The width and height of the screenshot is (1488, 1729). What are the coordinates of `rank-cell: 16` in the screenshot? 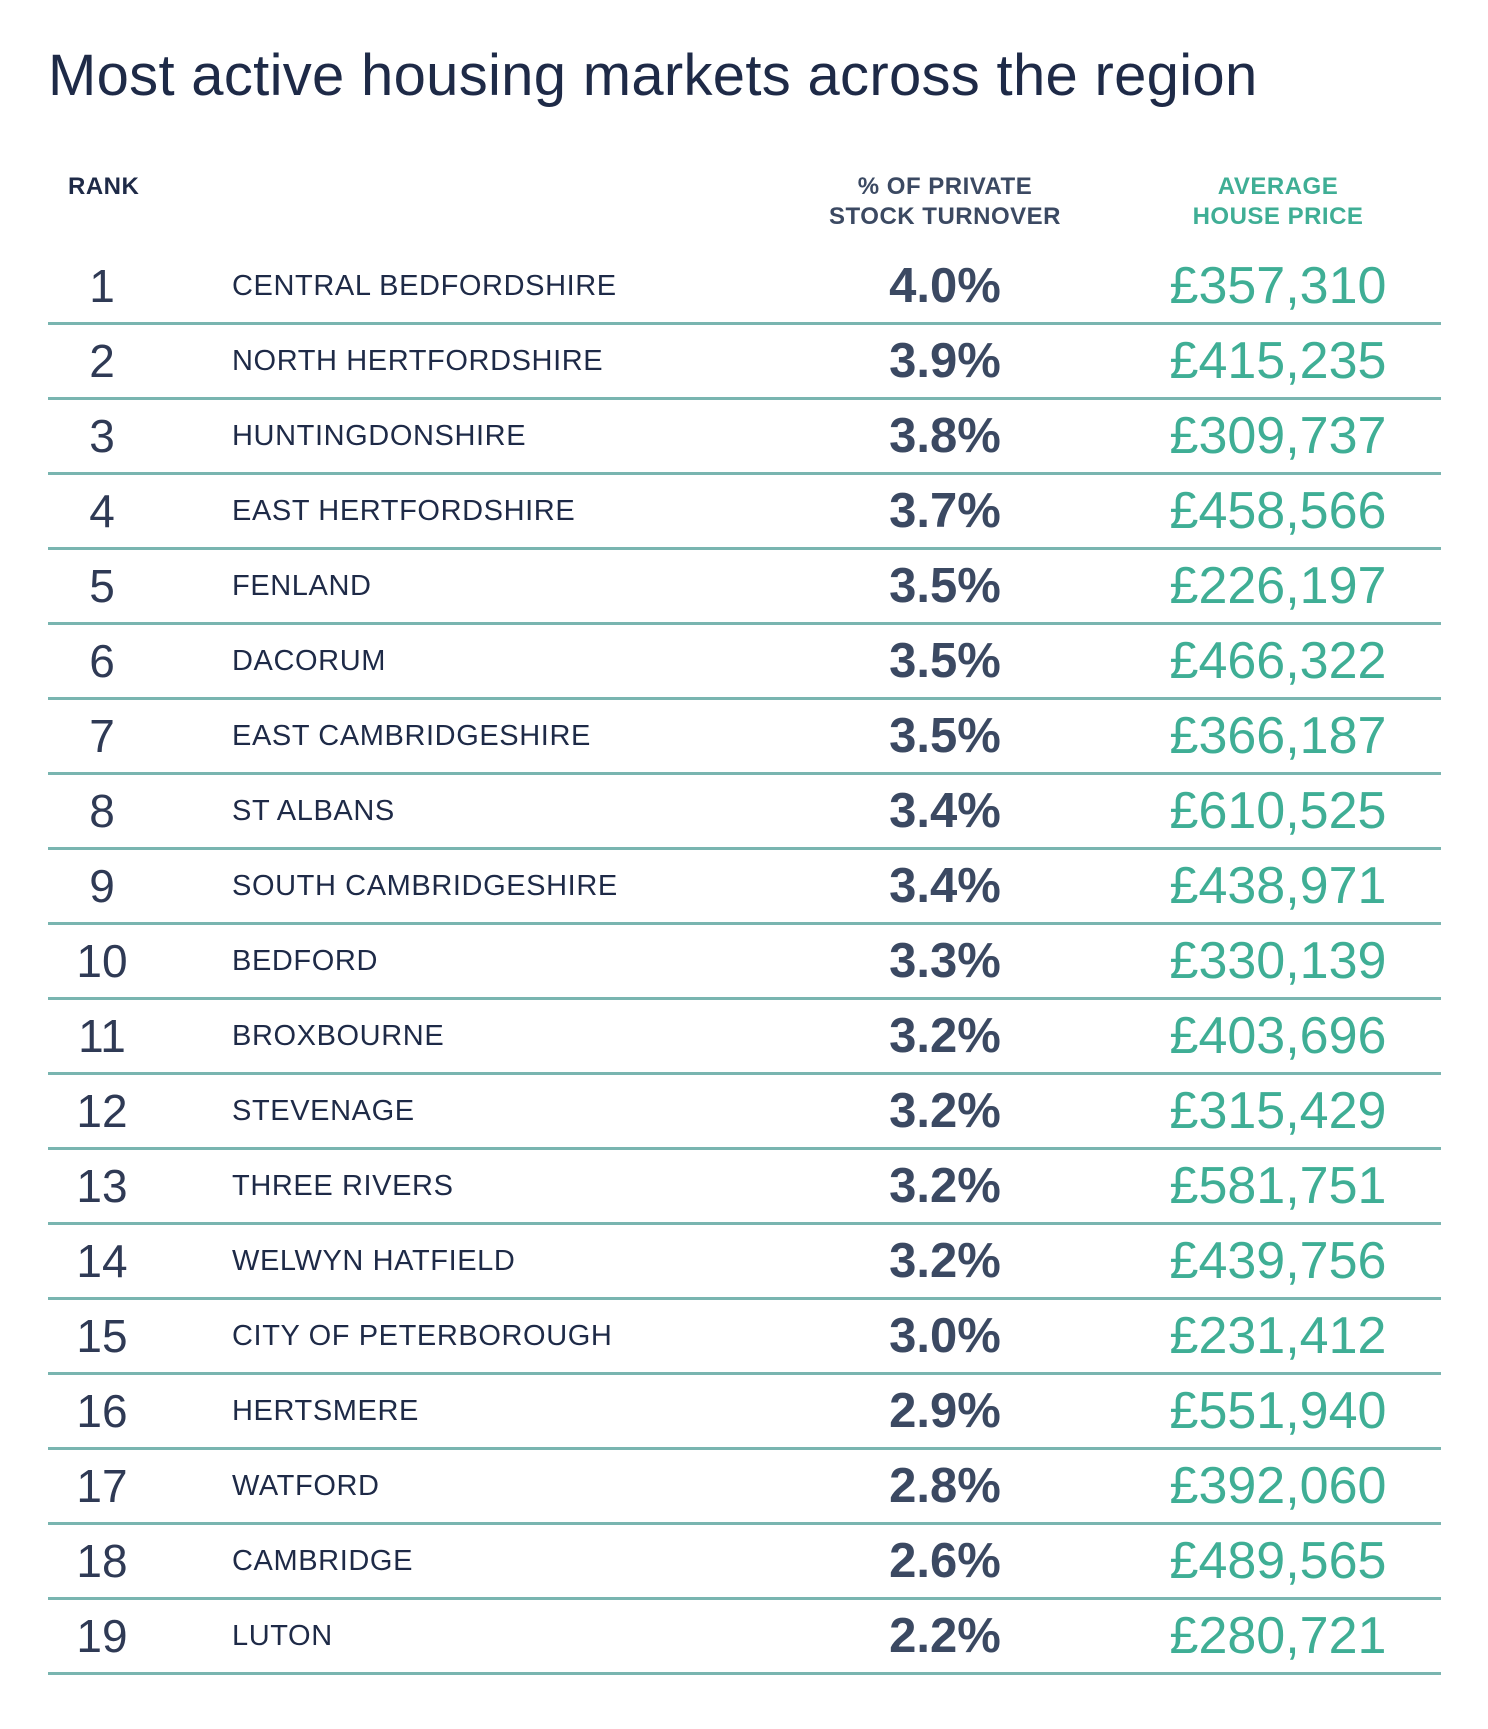 It's located at (102, 1411).